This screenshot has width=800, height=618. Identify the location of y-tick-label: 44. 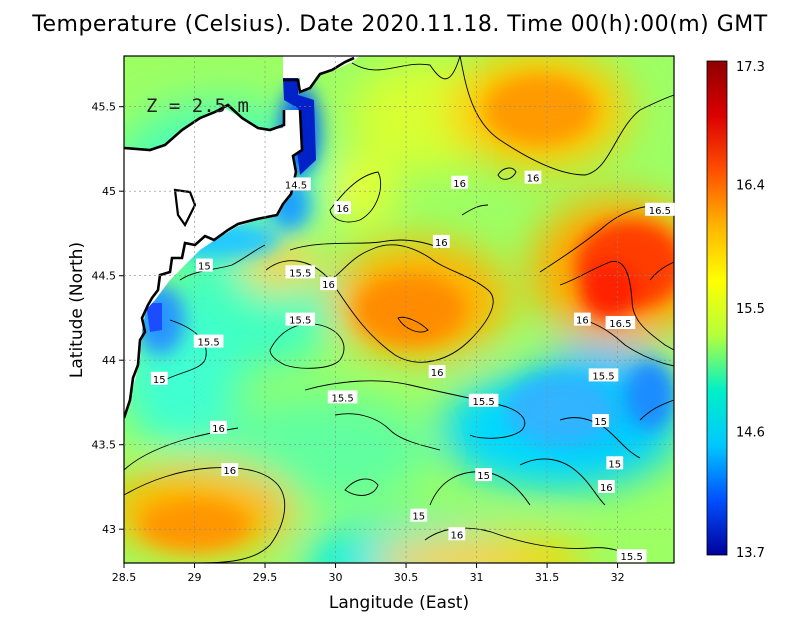
(109, 360).